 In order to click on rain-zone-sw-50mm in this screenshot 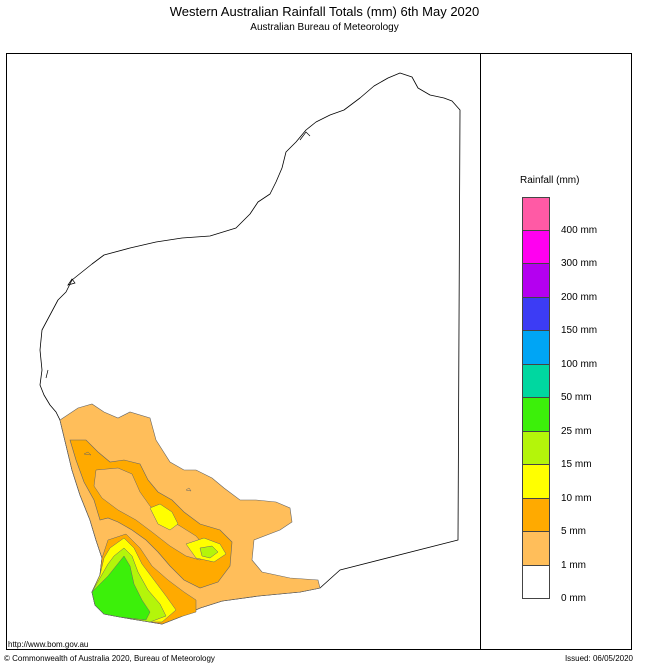, I will do `click(121, 588)`.